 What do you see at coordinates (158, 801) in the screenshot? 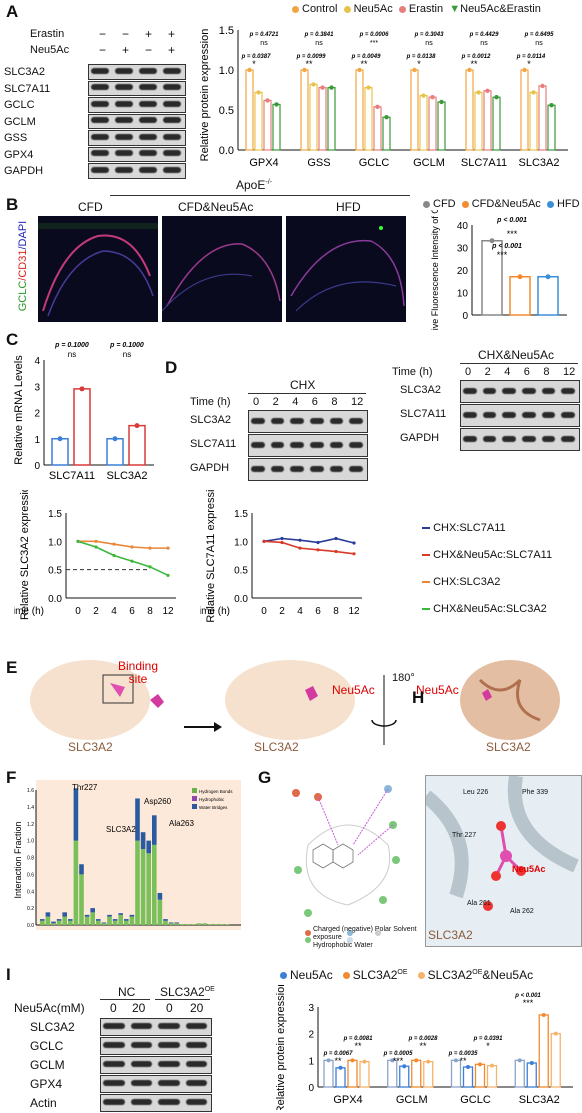
I see `peak-label: Asp260` at bounding box center [158, 801].